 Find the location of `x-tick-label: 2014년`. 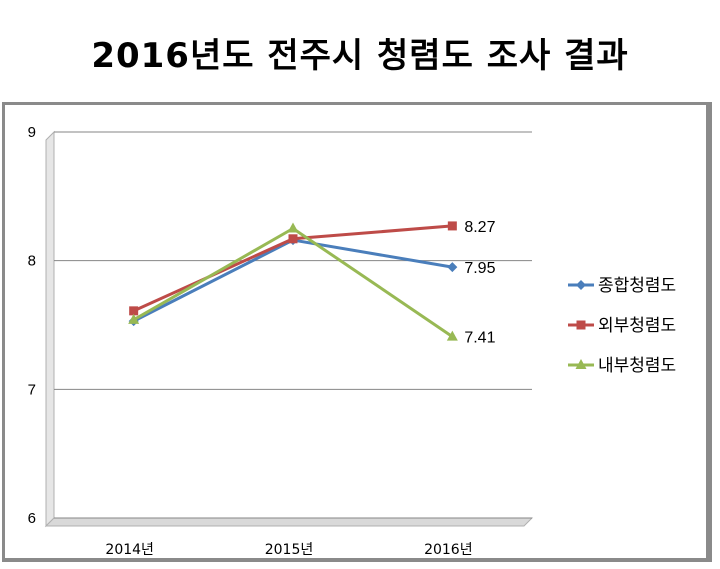

x-tick-label: 2014년 is located at coordinates (129, 550).